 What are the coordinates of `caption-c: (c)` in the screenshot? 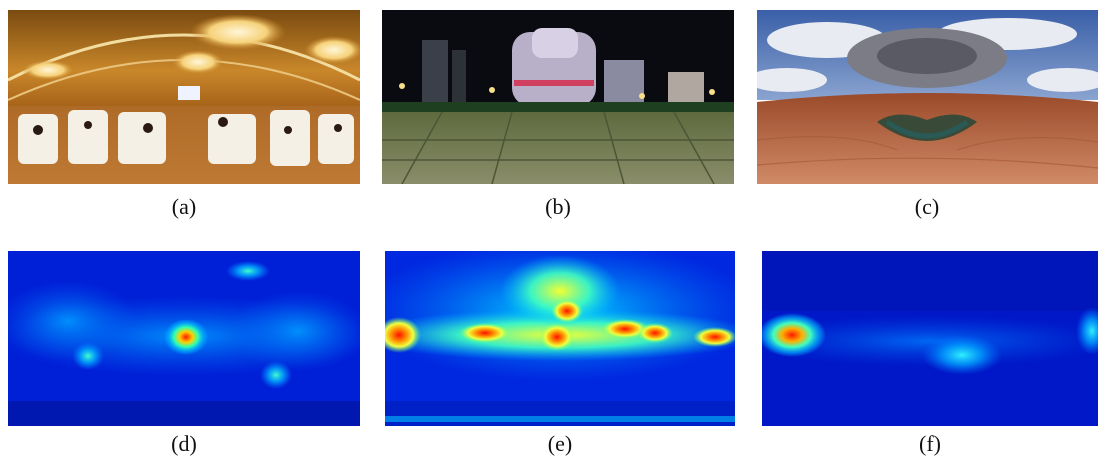 It's located at (927, 206).